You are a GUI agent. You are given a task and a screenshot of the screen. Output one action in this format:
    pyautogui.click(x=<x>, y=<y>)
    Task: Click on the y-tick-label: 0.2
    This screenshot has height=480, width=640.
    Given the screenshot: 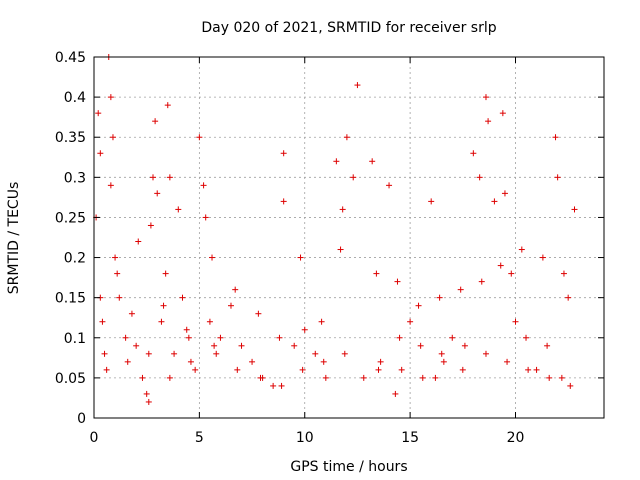 What is the action you would take?
    pyautogui.click(x=75, y=259)
    